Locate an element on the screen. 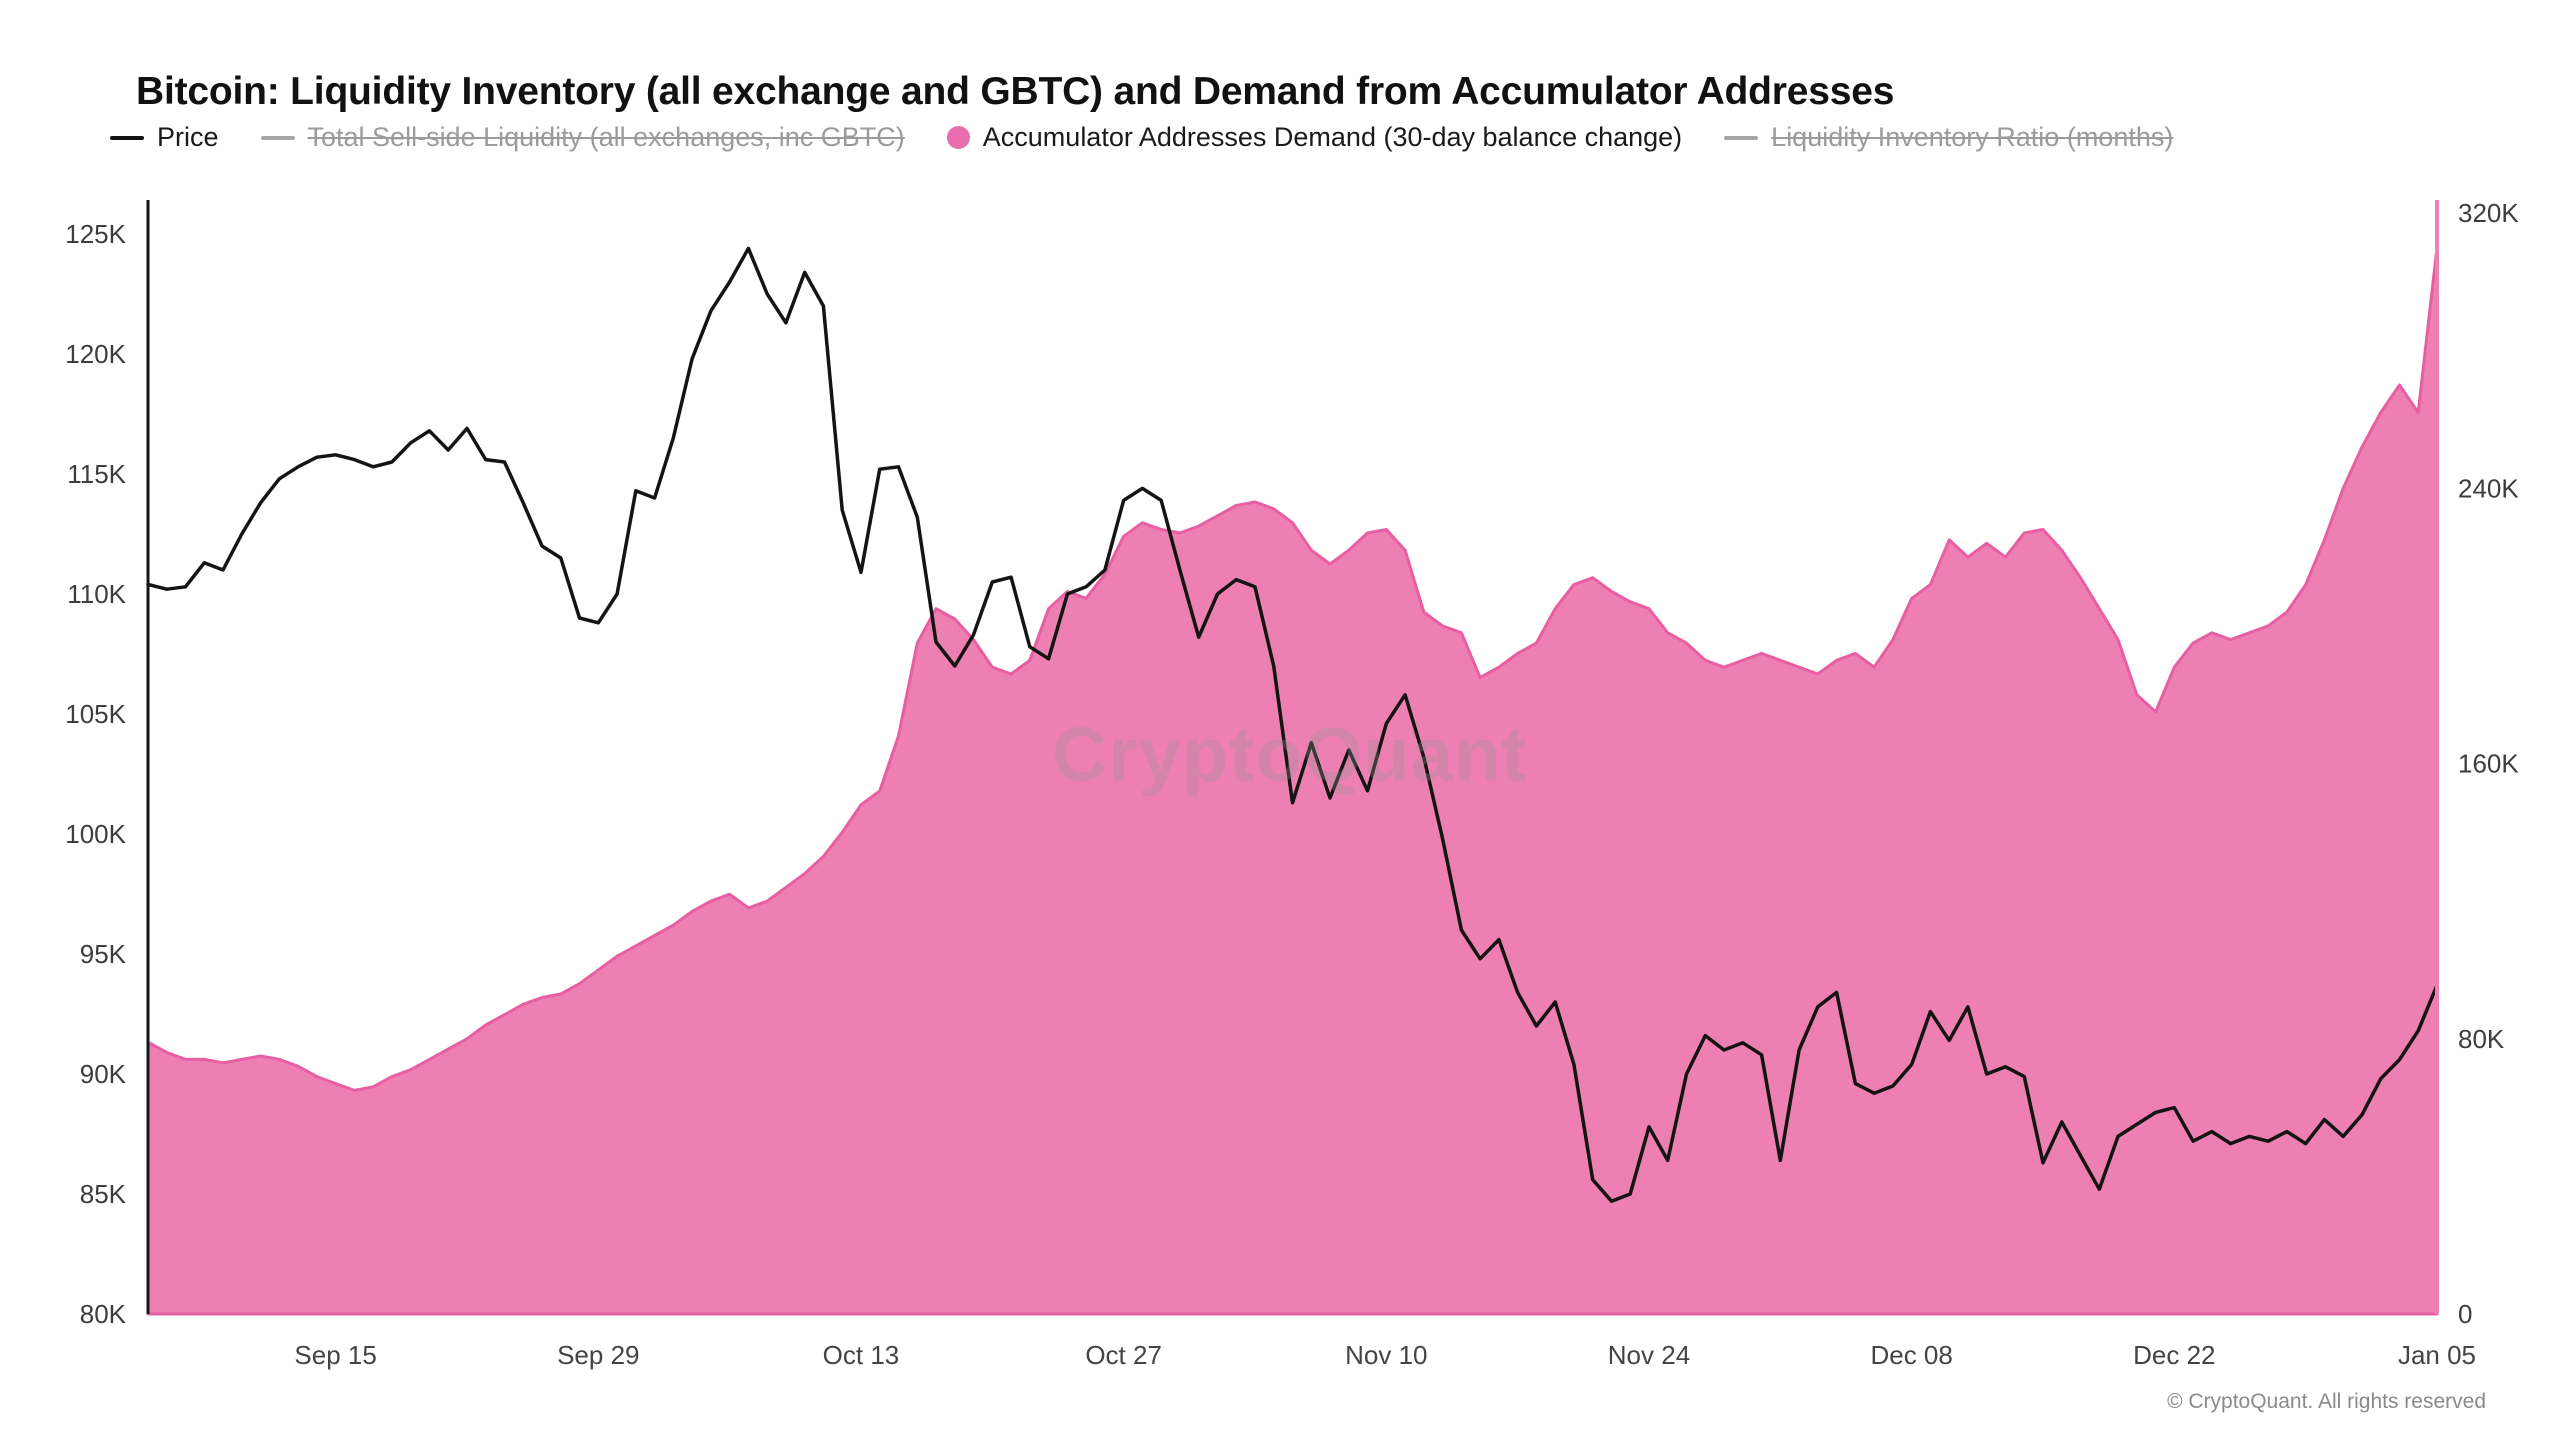 This screenshot has width=2560, height=1440. x-axis-tick-label: Sep 29 is located at coordinates (598, 1355).